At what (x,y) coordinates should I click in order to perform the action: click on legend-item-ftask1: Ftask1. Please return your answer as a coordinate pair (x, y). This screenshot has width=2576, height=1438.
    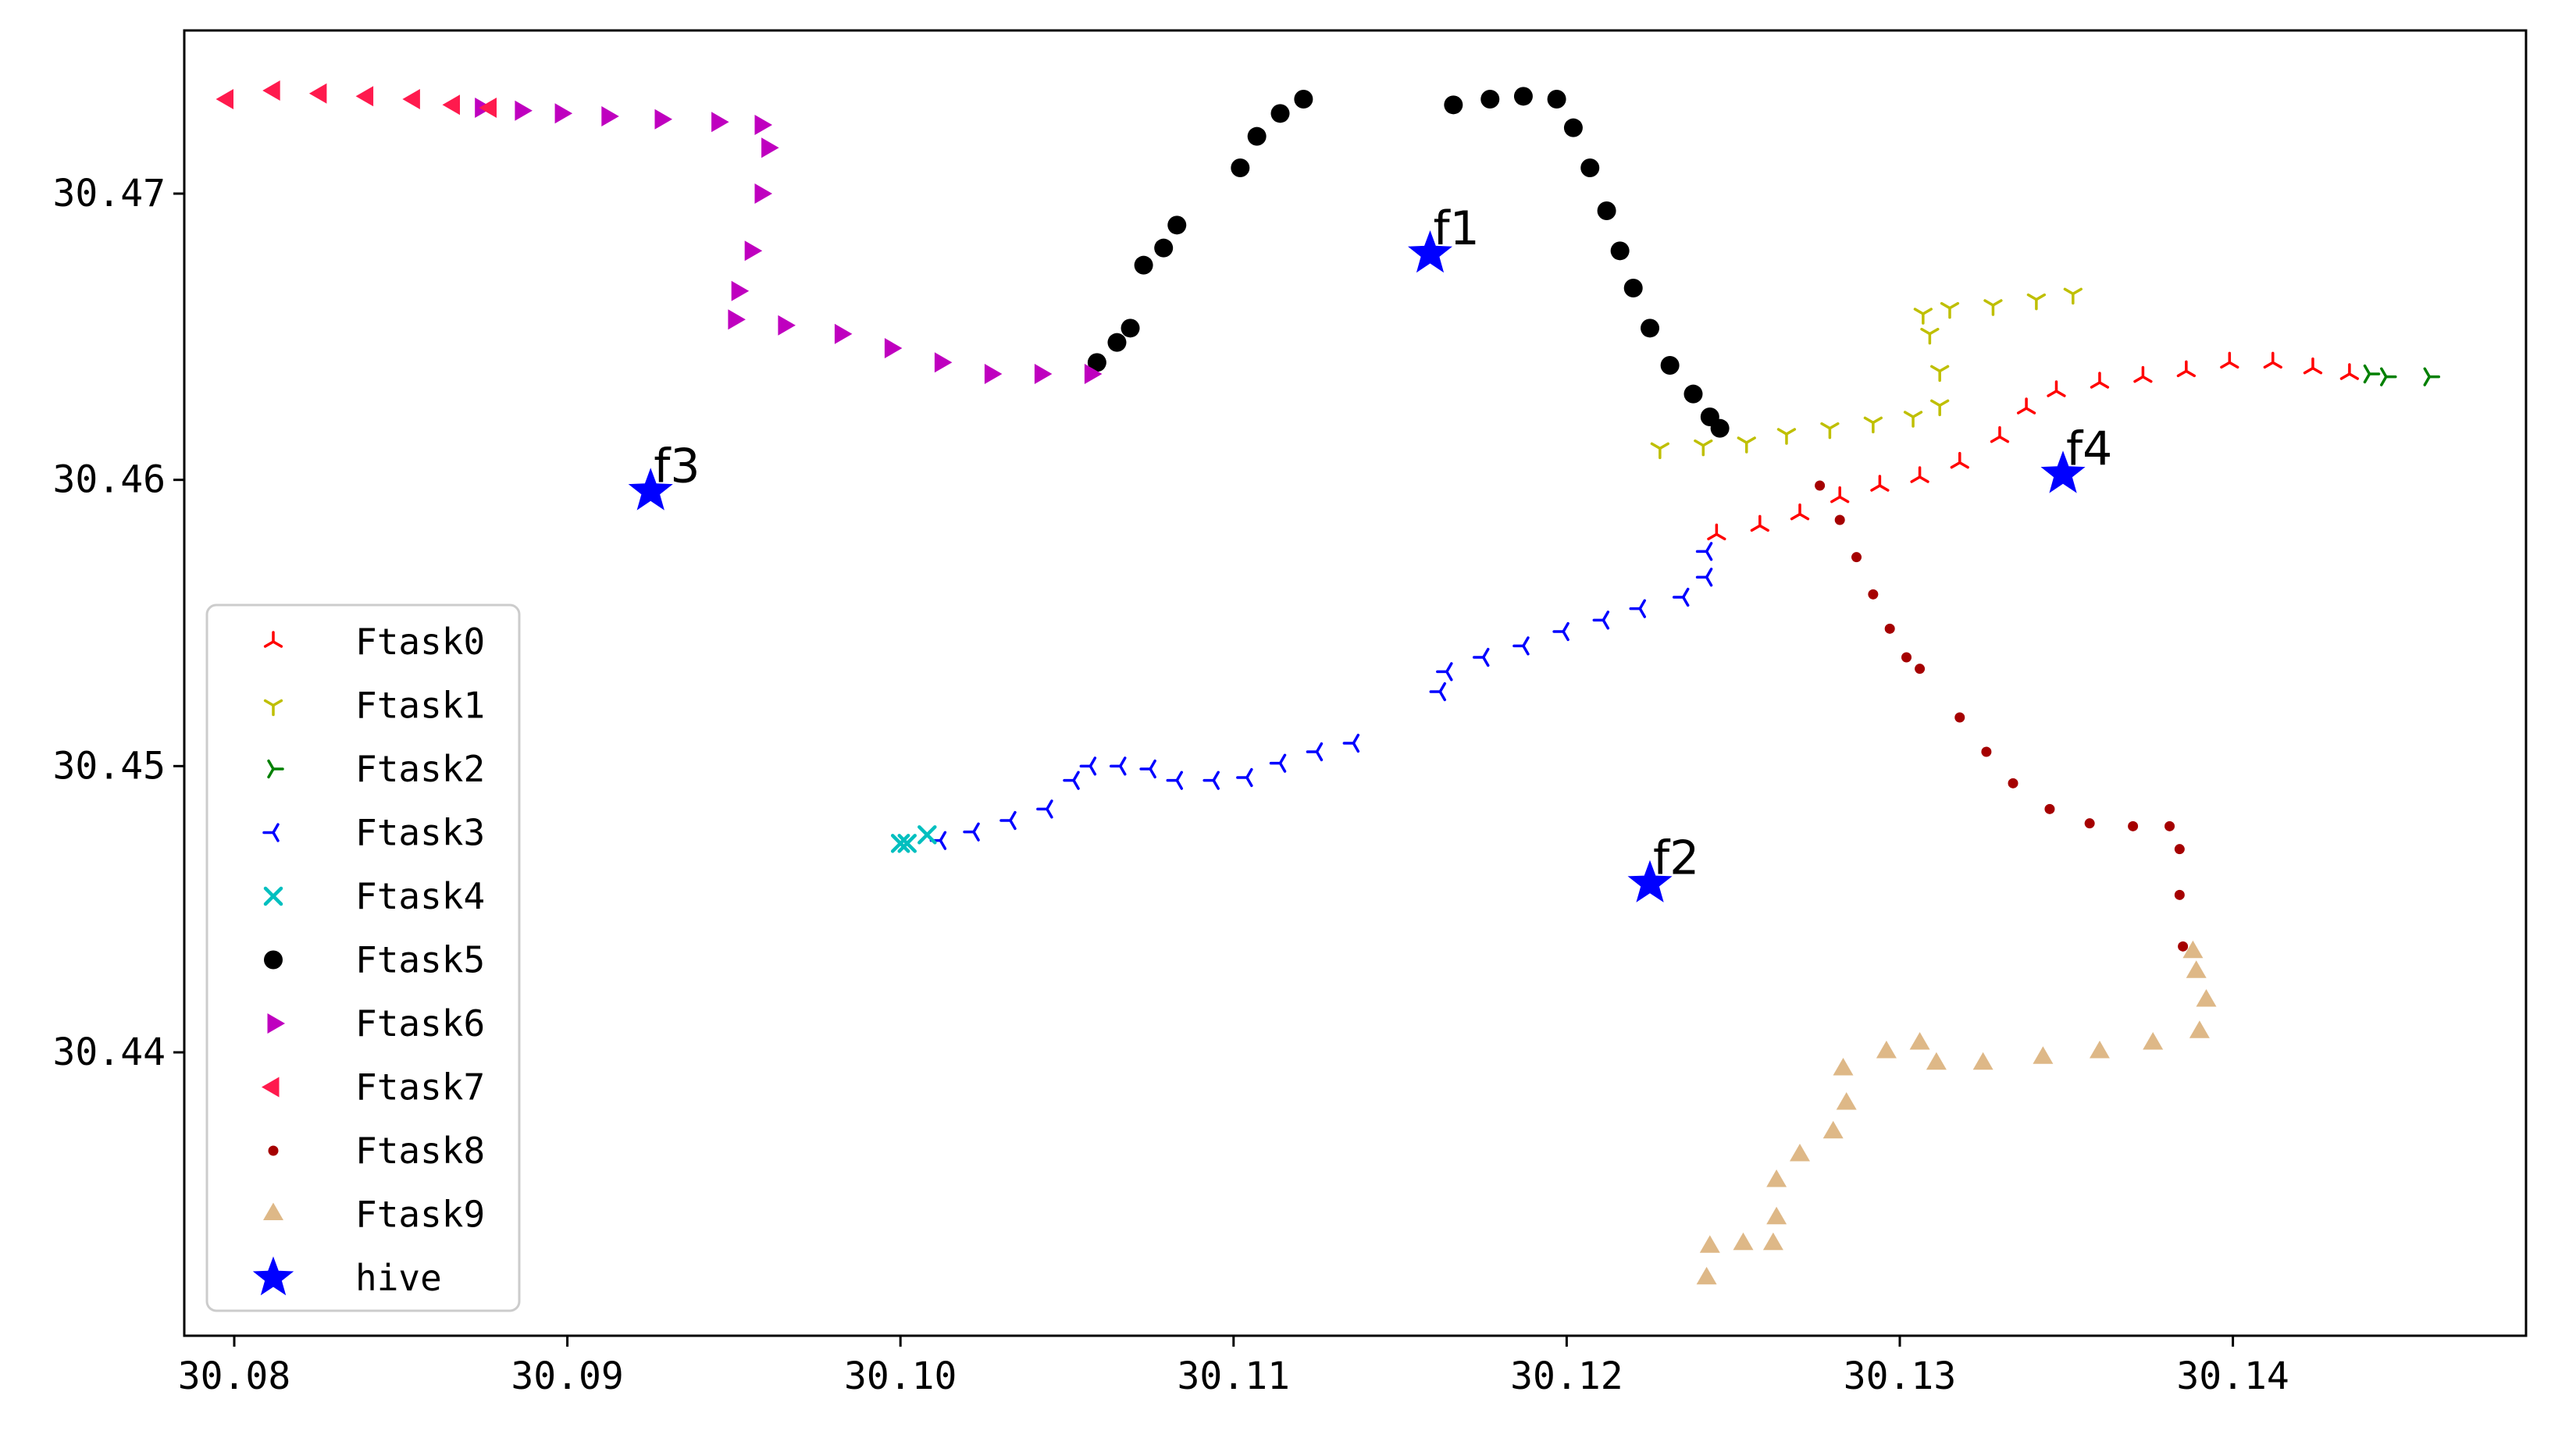
    Looking at the image, I should click on (374, 706).